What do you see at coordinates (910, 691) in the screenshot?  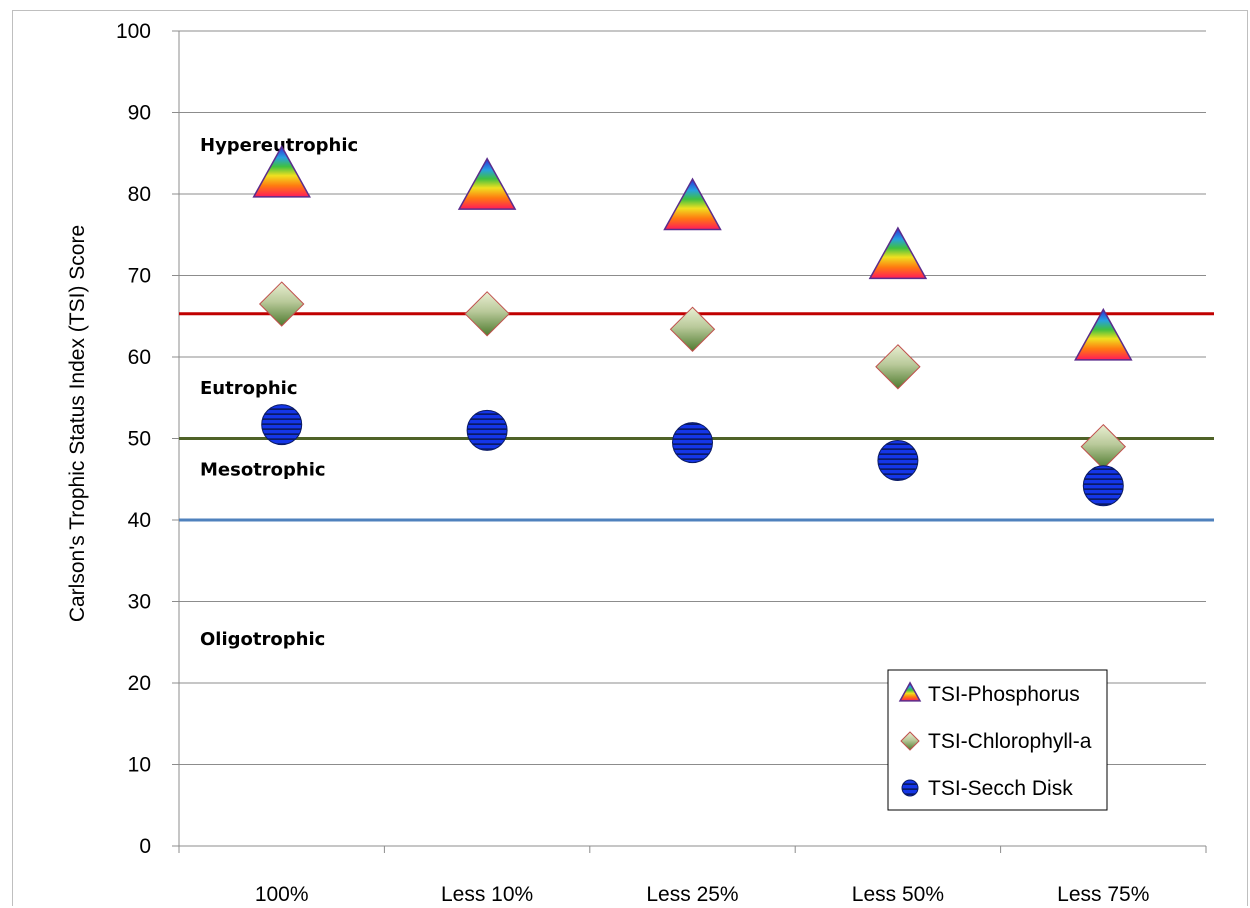 I see `legend-phosphorus-marker` at bounding box center [910, 691].